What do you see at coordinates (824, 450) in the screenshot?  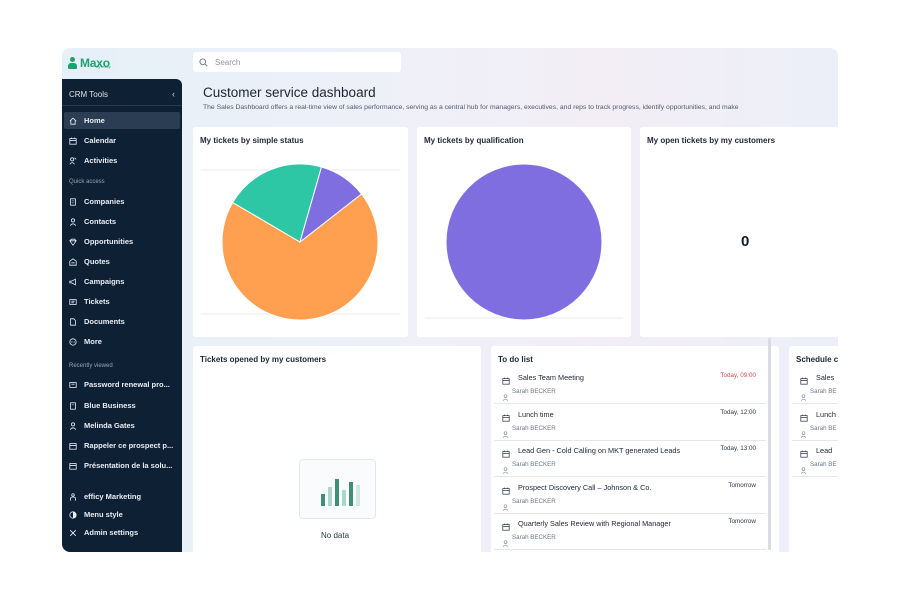 I see `schedule-title: Lead` at bounding box center [824, 450].